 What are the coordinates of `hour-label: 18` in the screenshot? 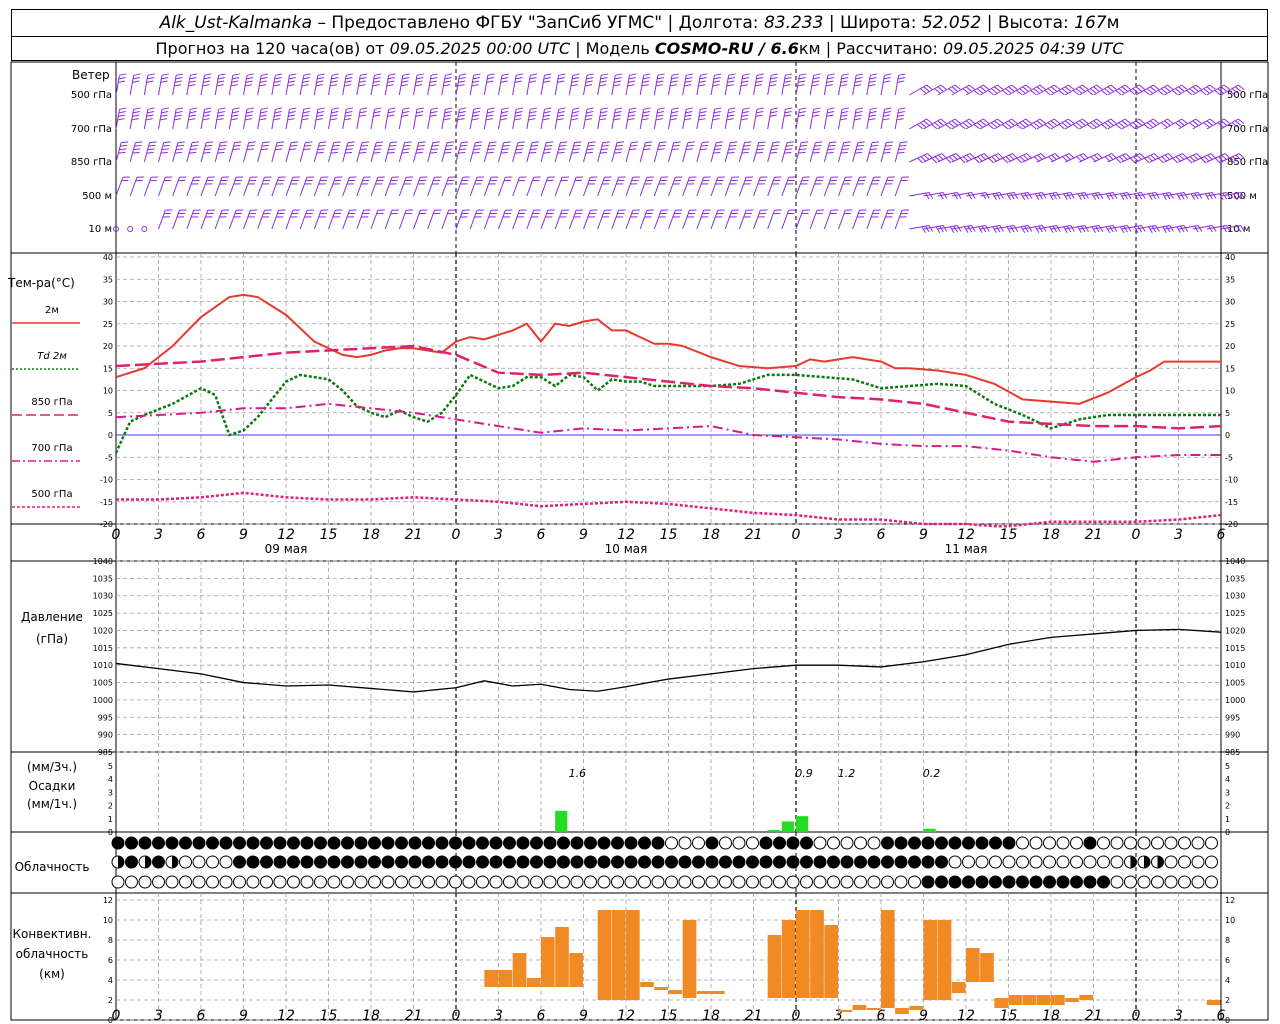 It's located at (1051, 535).